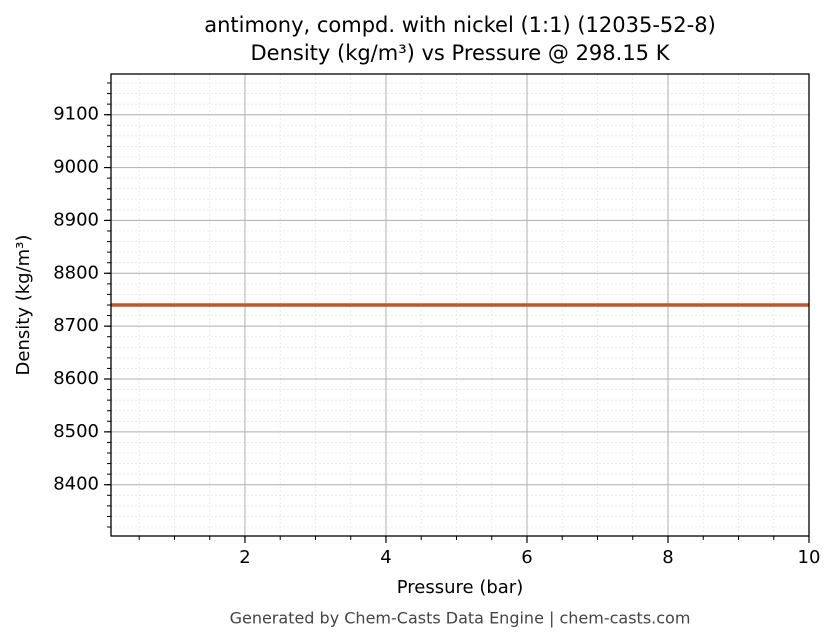  Describe the element at coordinates (385, 557) in the screenshot. I see `x-tick-label: 4` at that location.